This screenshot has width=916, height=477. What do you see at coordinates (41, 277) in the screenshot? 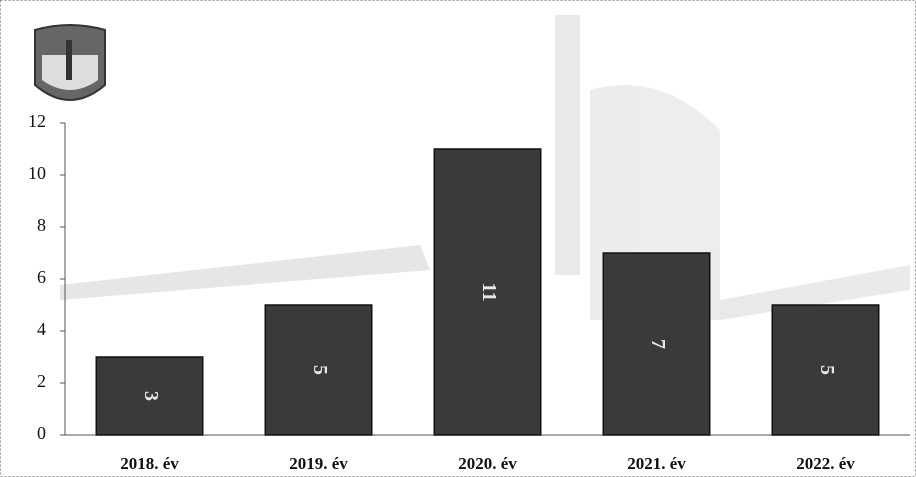
I see `y-tick-label: 6` at bounding box center [41, 277].